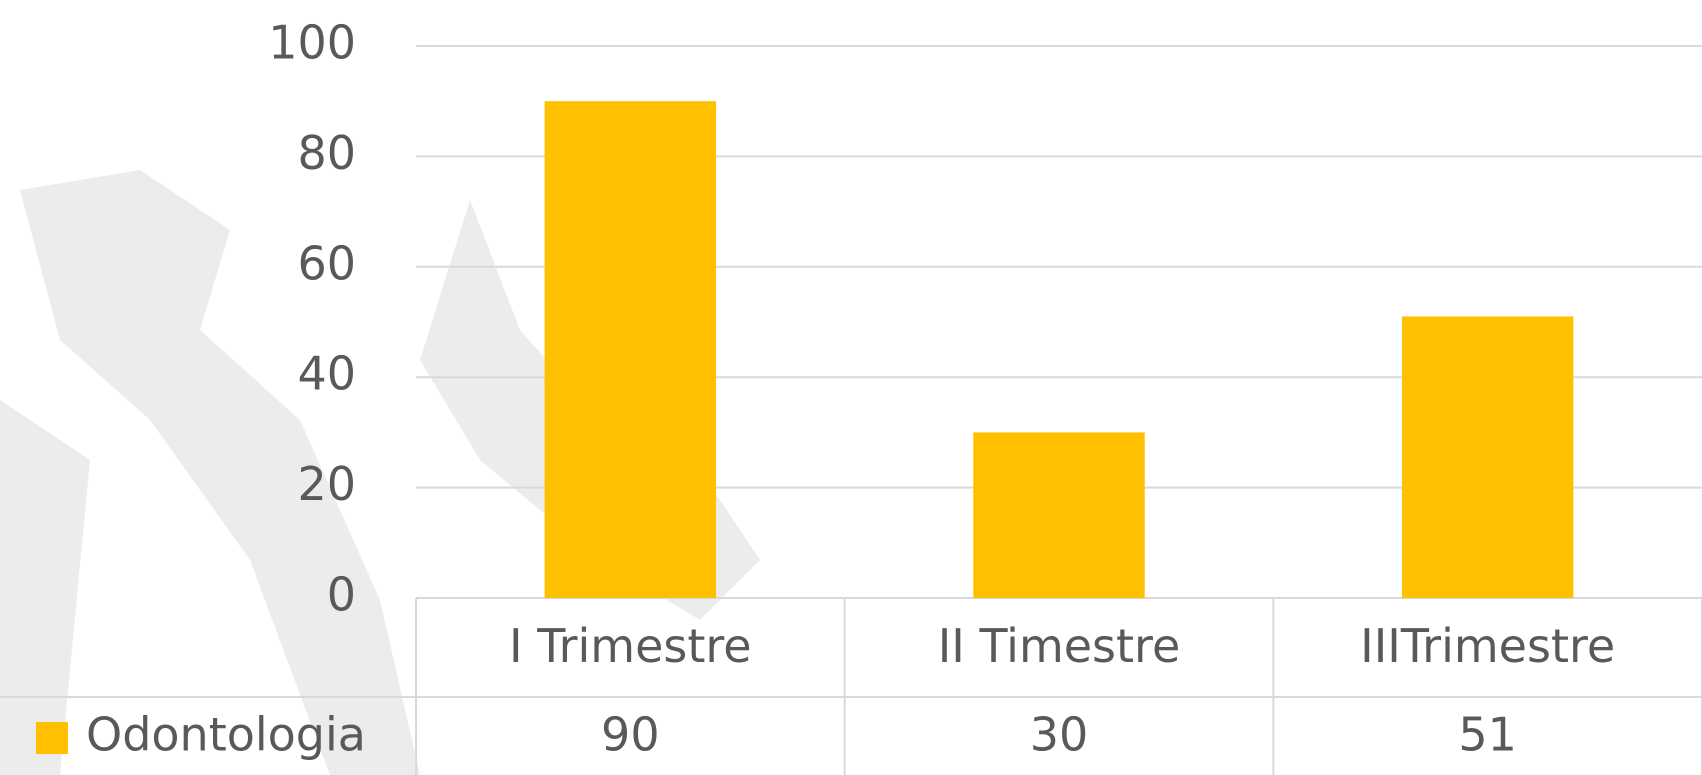 This screenshot has height=775, width=1702. Describe the element at coordinates (1487, 735) in the screenshot. I see `table-value: 51` at that location.